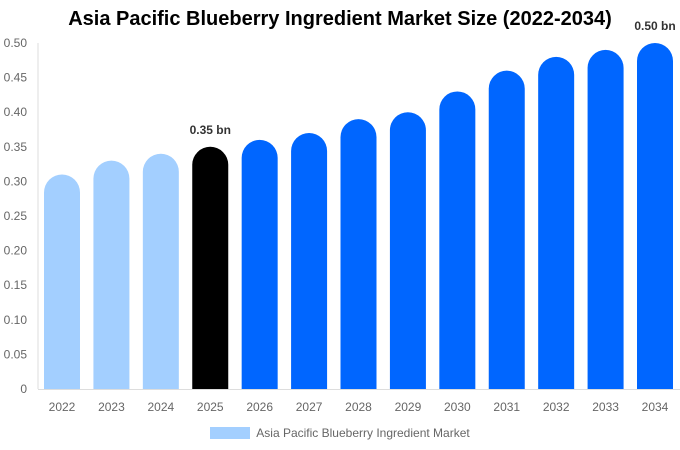  I want to click on bar-2033, so click(605, 219).